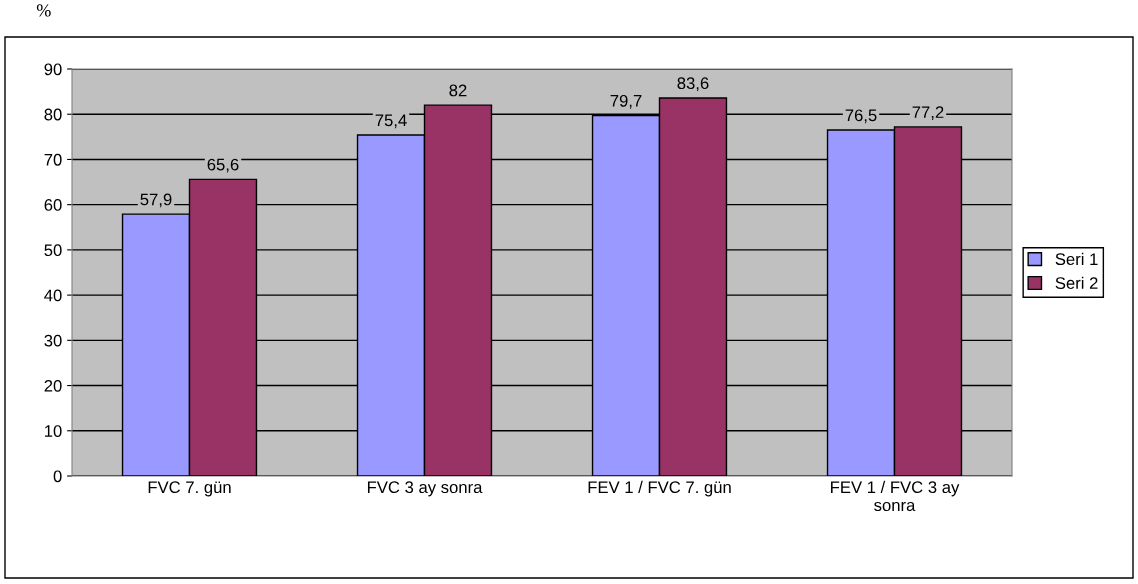  Describe the element at coordinates (861, 116) in the screenshot. I see `data-label: 76,5` at that location.